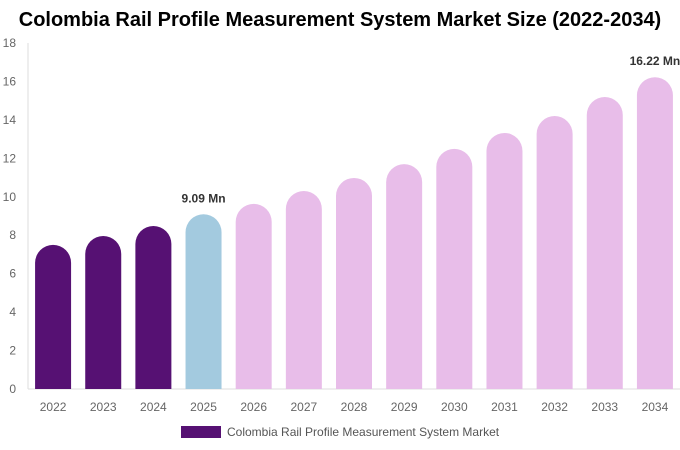 Image resolution: width=680 pixels, height=450 pixels. I want to click on legend-swatch, so click(201, 432).